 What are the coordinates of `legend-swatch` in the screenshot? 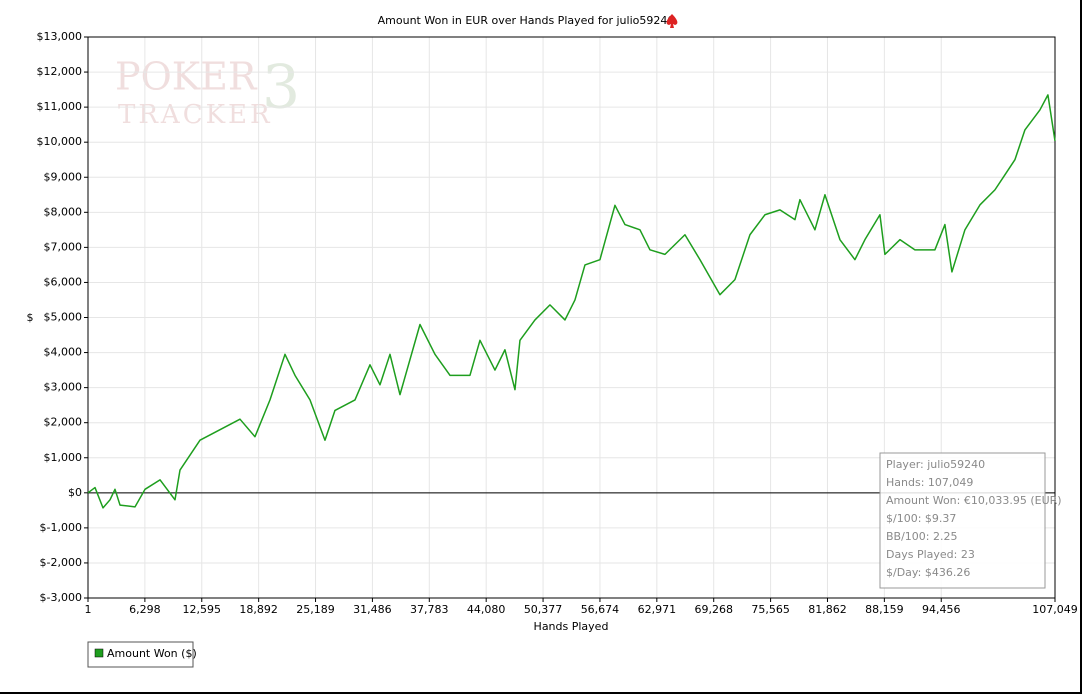 It's located at (99, 653).